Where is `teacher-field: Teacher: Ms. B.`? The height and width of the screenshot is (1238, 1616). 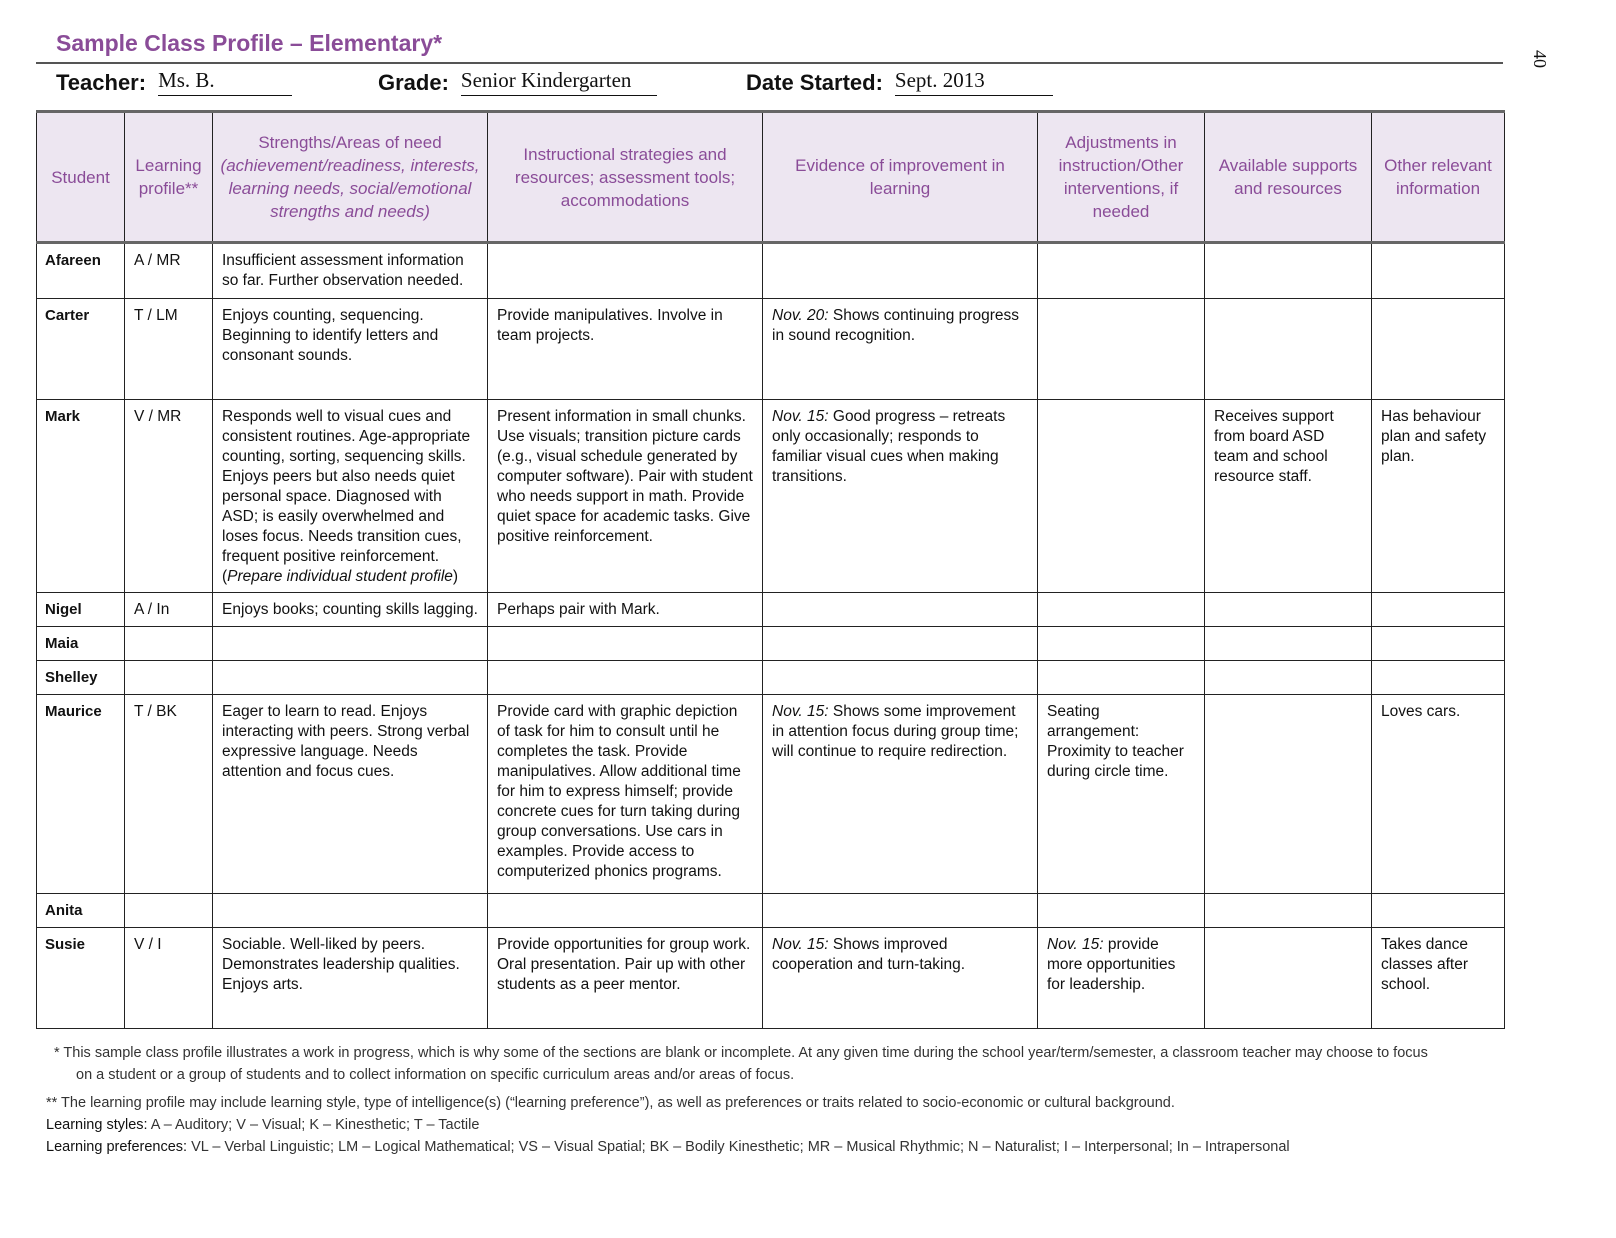 teacher-field: Teacher: Ms. B. is located at coordinates (174, 82).